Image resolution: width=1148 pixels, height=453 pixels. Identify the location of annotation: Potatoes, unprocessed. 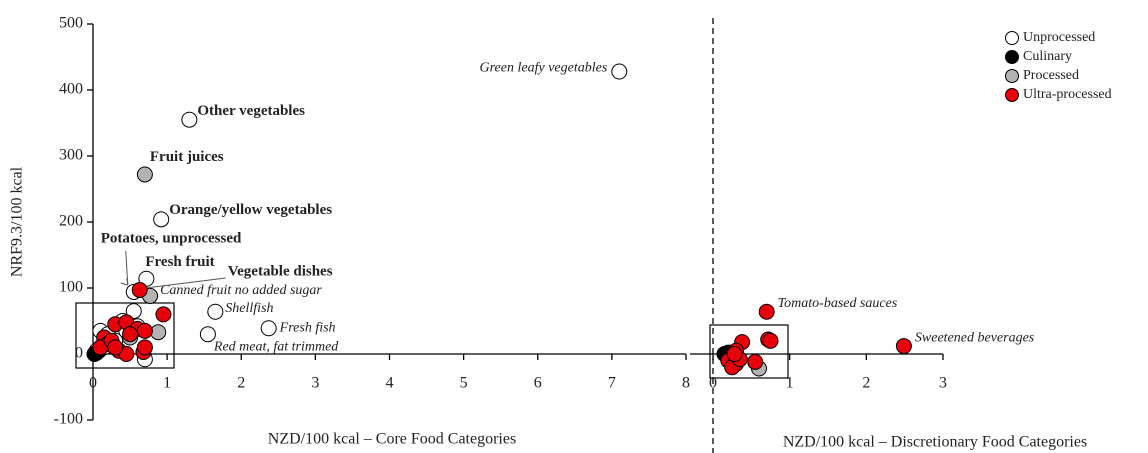
(171, 238).